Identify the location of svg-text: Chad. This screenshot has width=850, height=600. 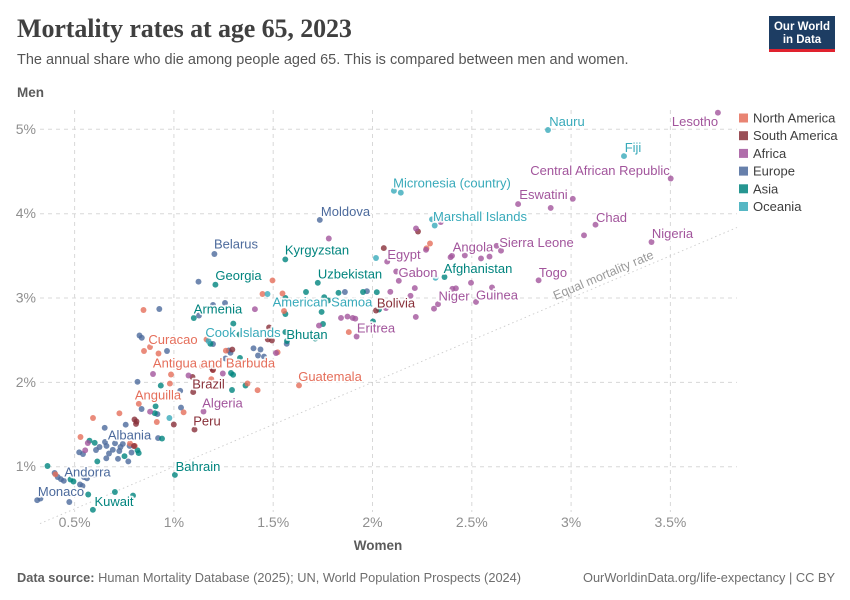
(611, 217).